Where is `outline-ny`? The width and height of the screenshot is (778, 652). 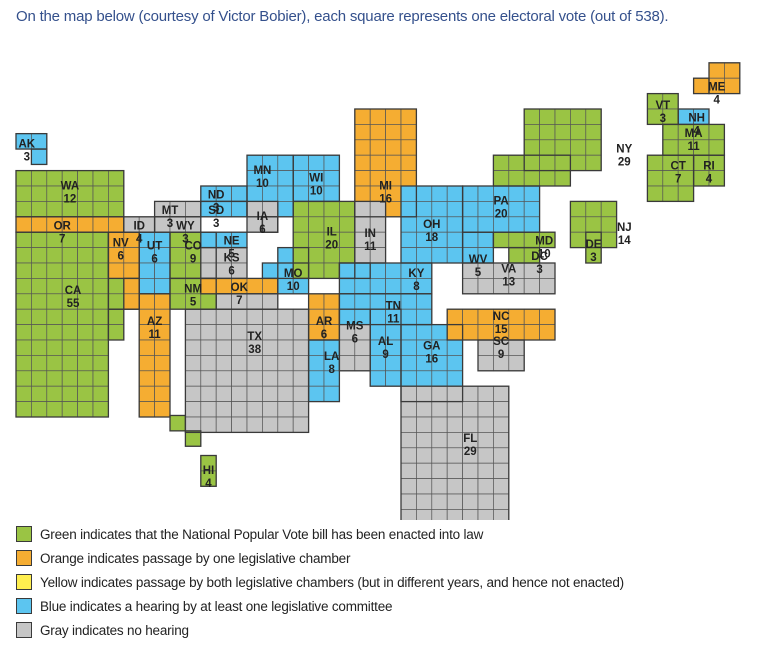
outline-ny is located at coordinates (532, 170).